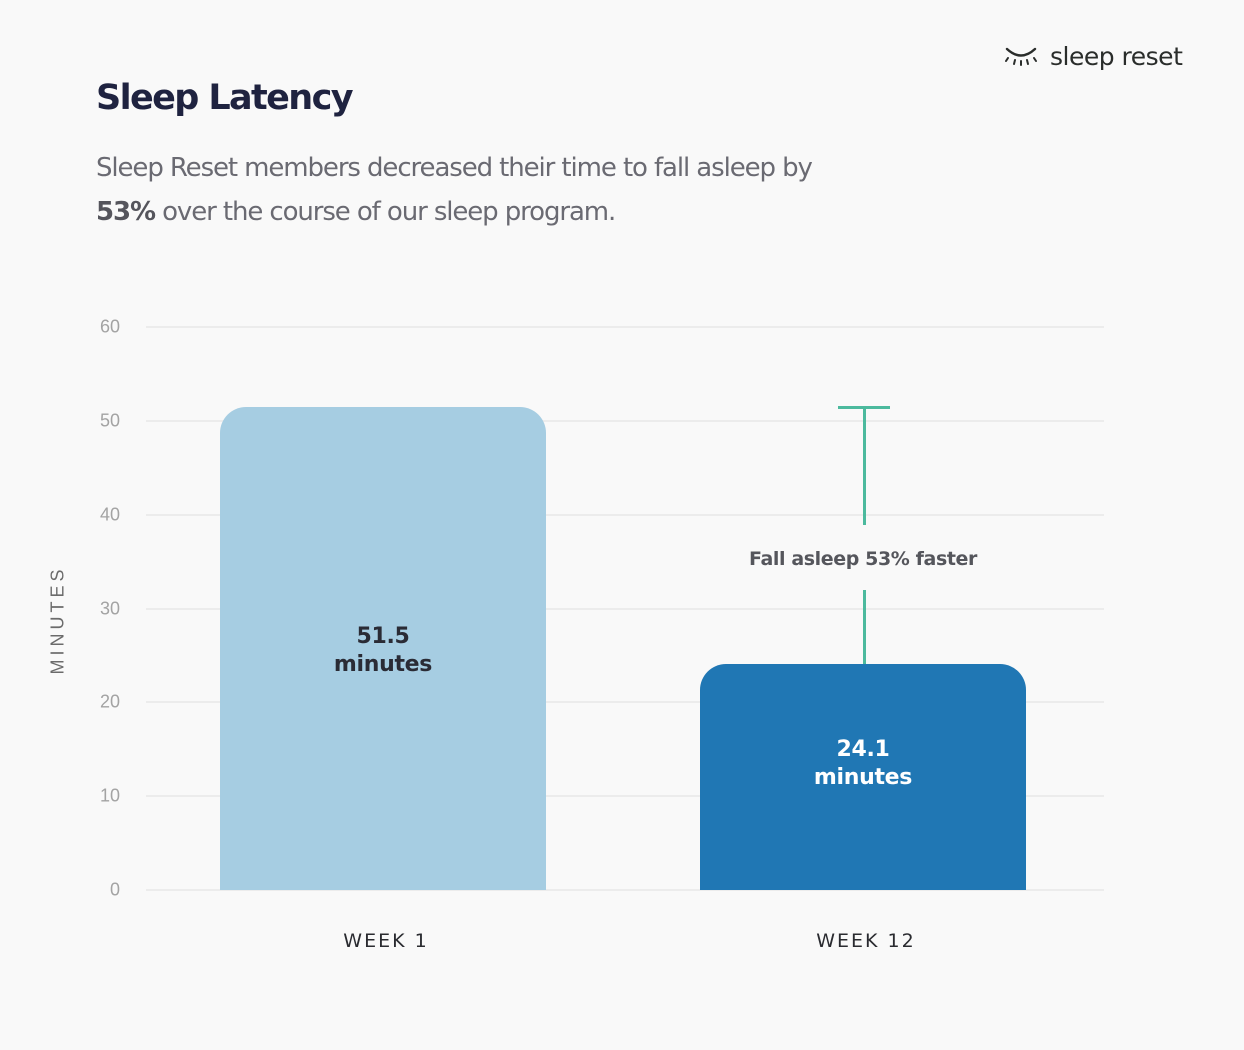  I want to click on bar-week-1: 51.5 minutes, so click(383, 648).